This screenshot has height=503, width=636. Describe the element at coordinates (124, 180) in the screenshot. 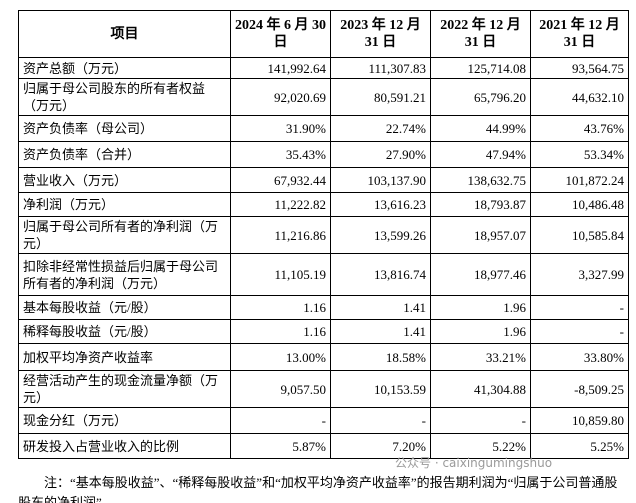

I see `row-label: 营业收入（万元）` at that location.